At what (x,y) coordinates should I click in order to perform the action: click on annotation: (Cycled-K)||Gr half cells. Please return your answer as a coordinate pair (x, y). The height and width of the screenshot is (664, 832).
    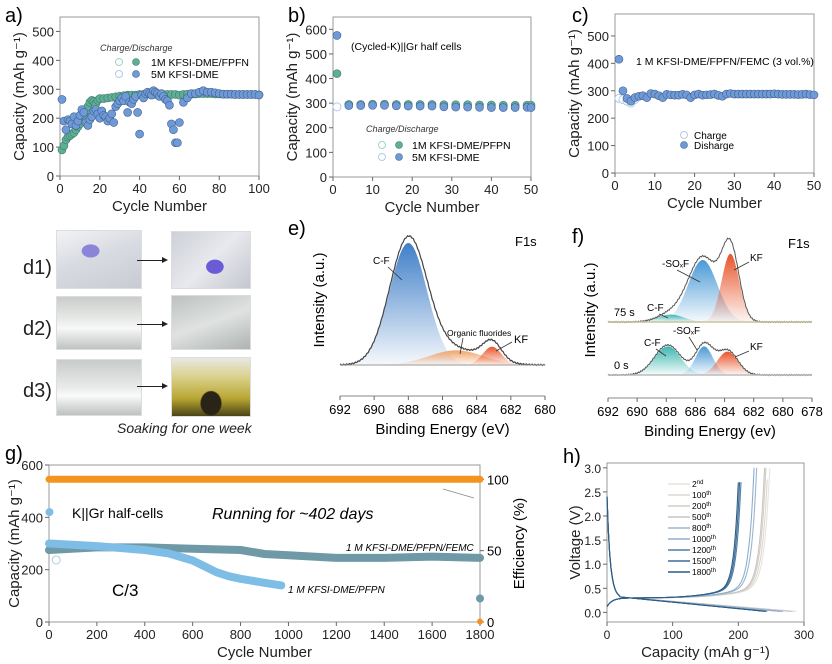
    Looking at the image, I should click on (406, 47).